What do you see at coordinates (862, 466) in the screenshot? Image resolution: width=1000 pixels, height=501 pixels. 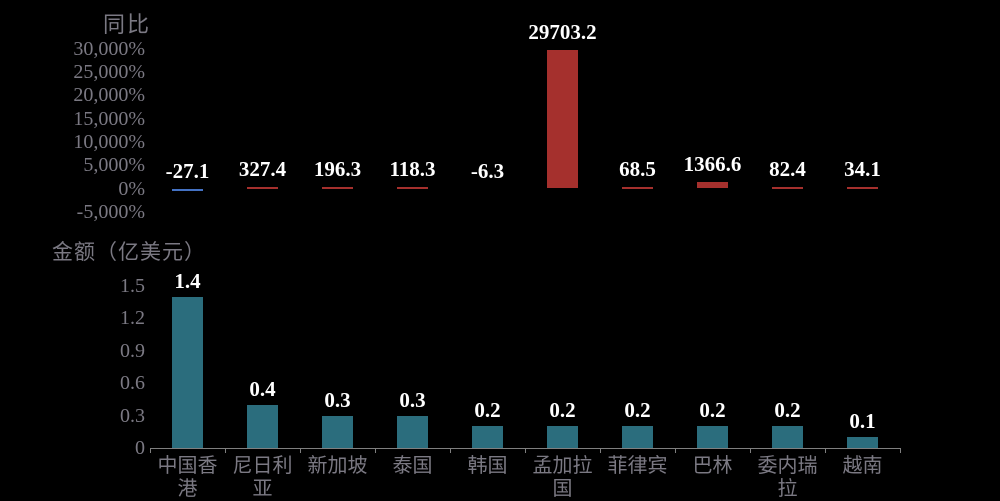 I see `category-label: 越南` at bounding box center [862, 466].